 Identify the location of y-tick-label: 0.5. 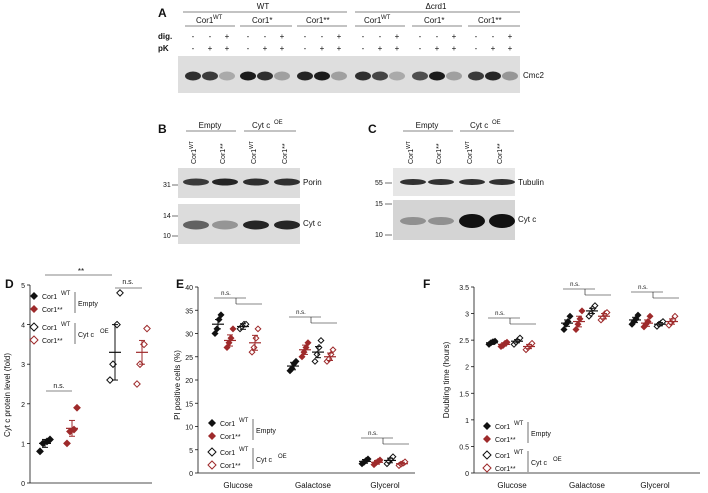
(464, 447).